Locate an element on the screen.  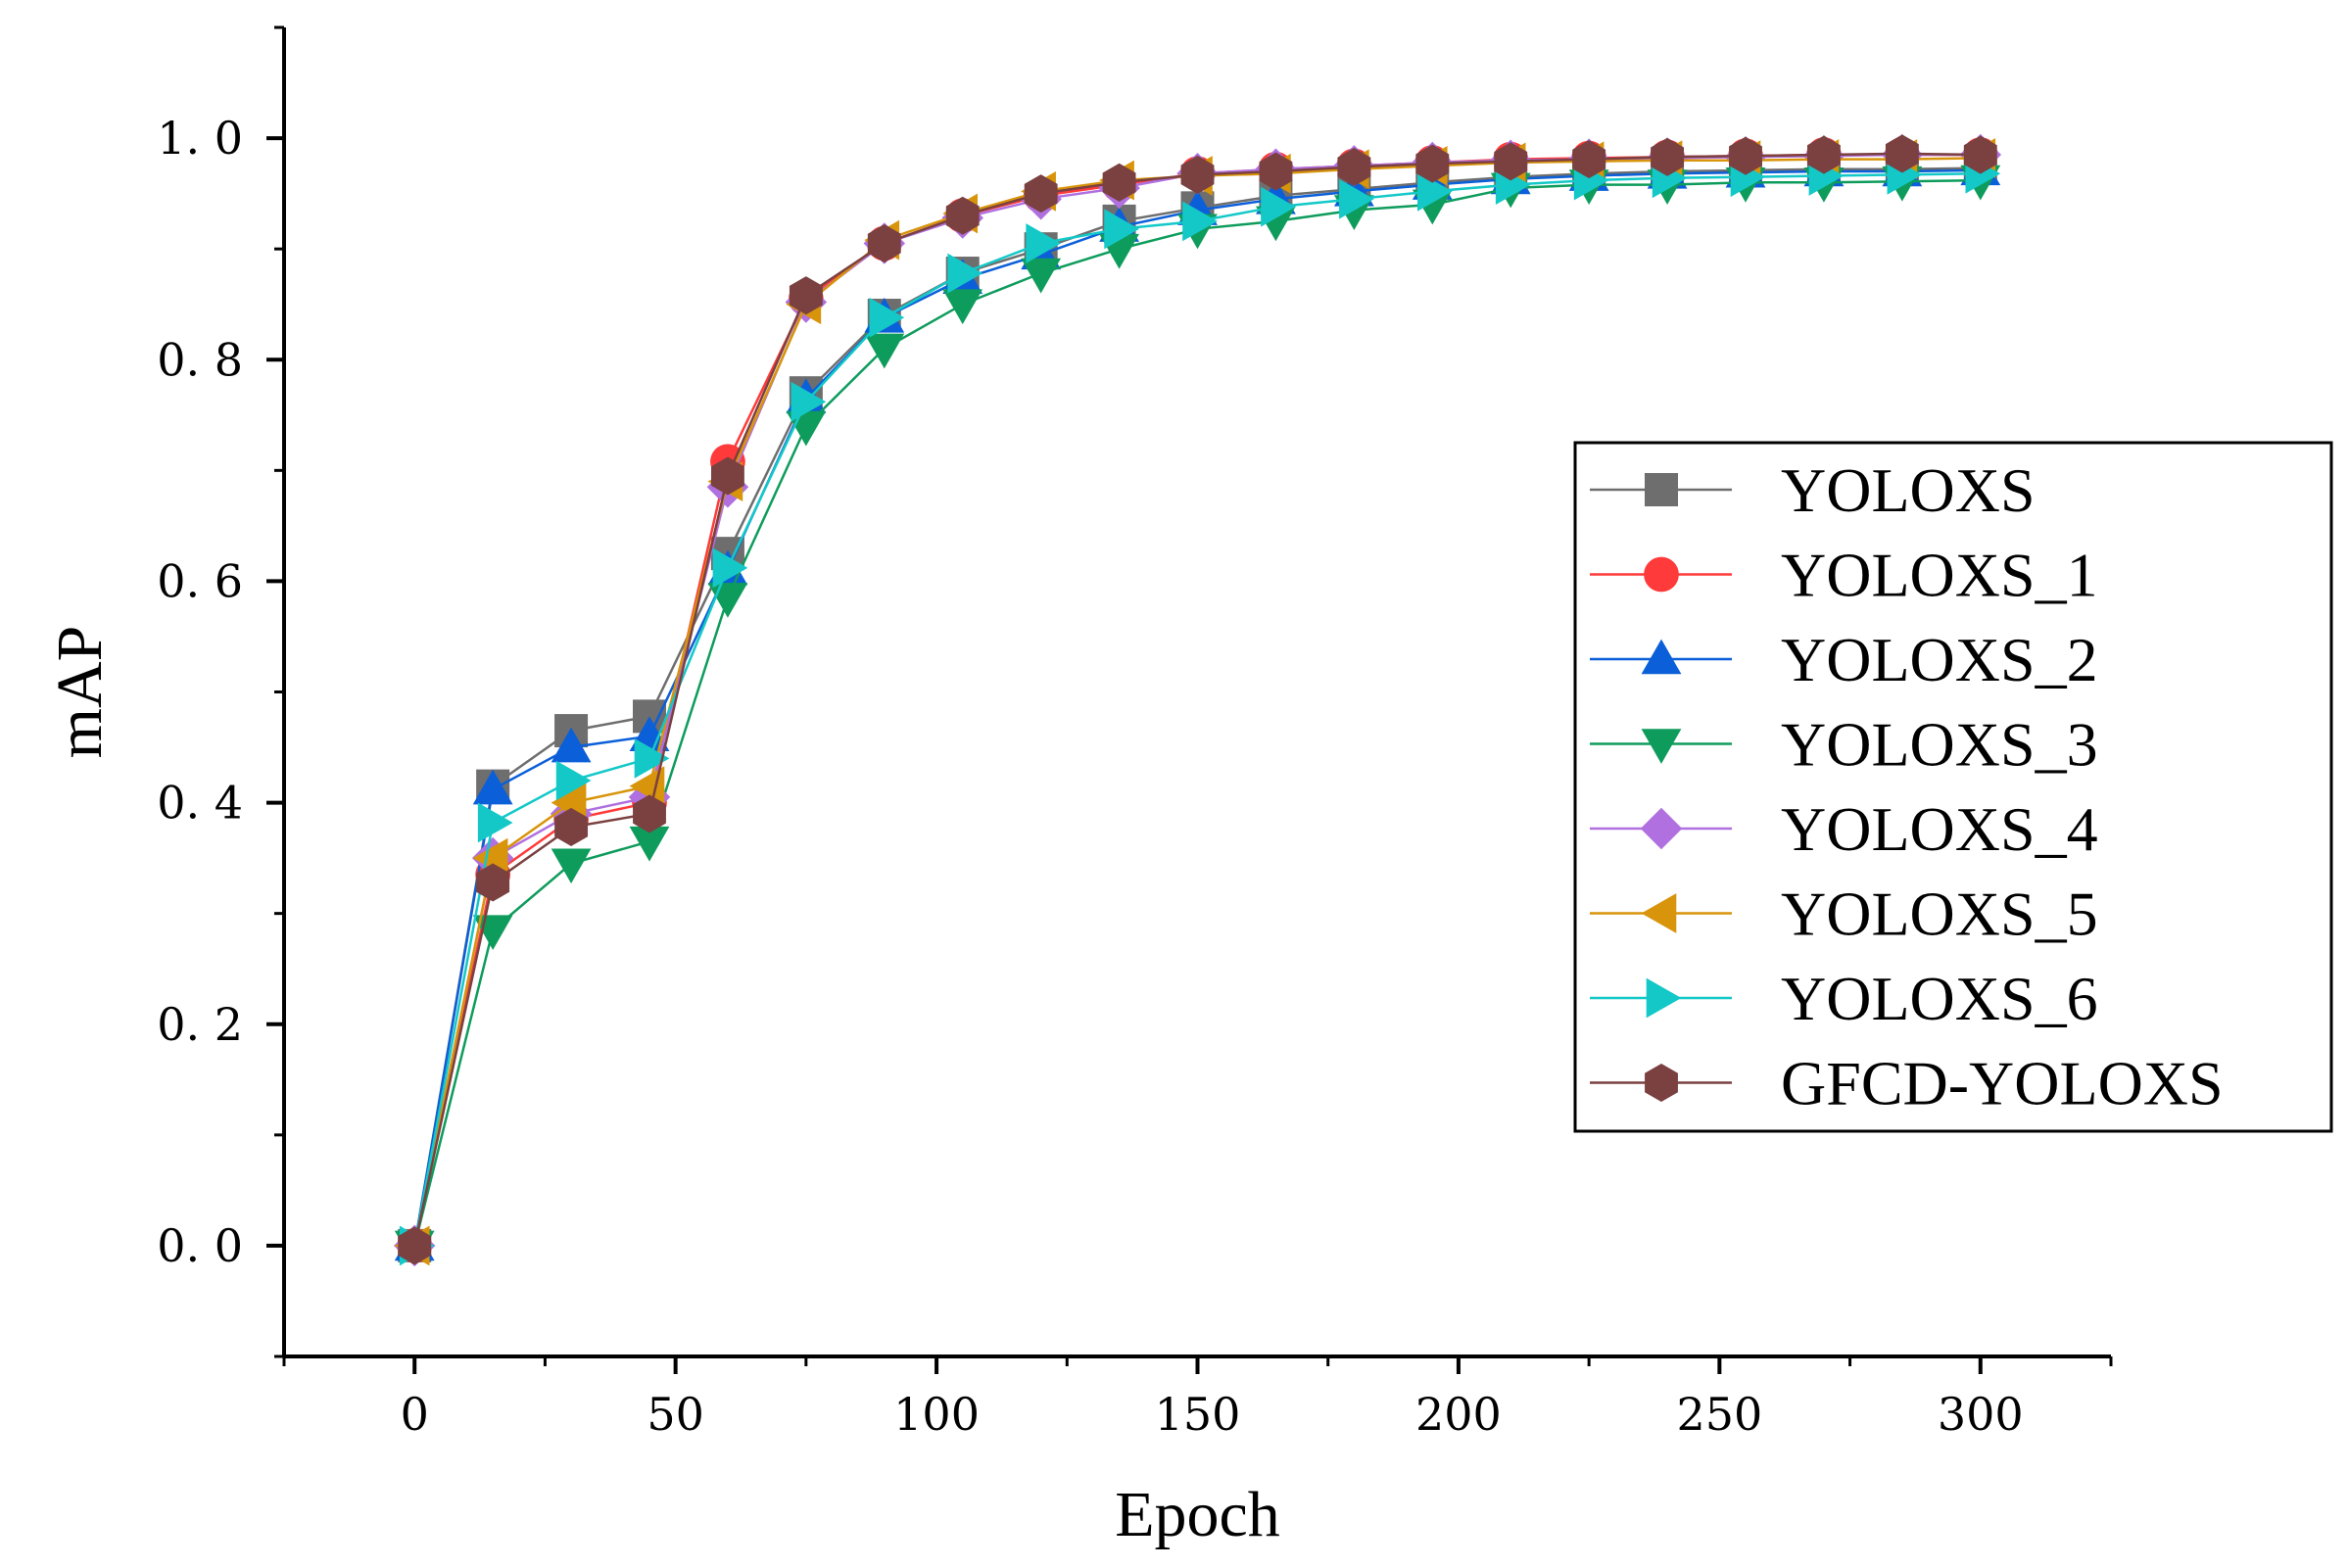
x-tick-label: 150 is located at coordinates (1198, 1414).